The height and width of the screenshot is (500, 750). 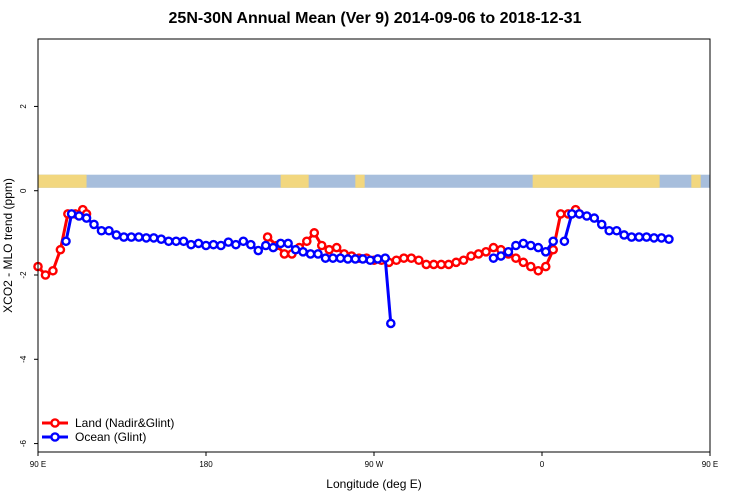 I want to click on y-tick-label: 2, so click(x=23, y=106).